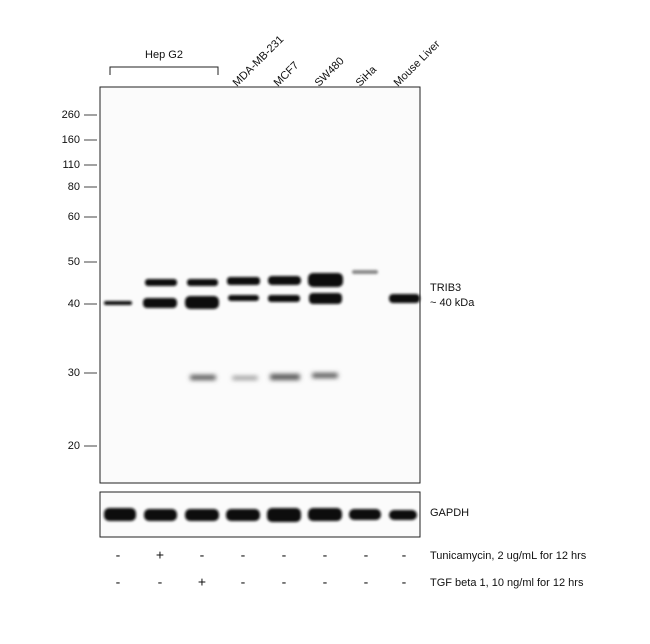  I want to click on marker-label: 80, so click(74, 187).